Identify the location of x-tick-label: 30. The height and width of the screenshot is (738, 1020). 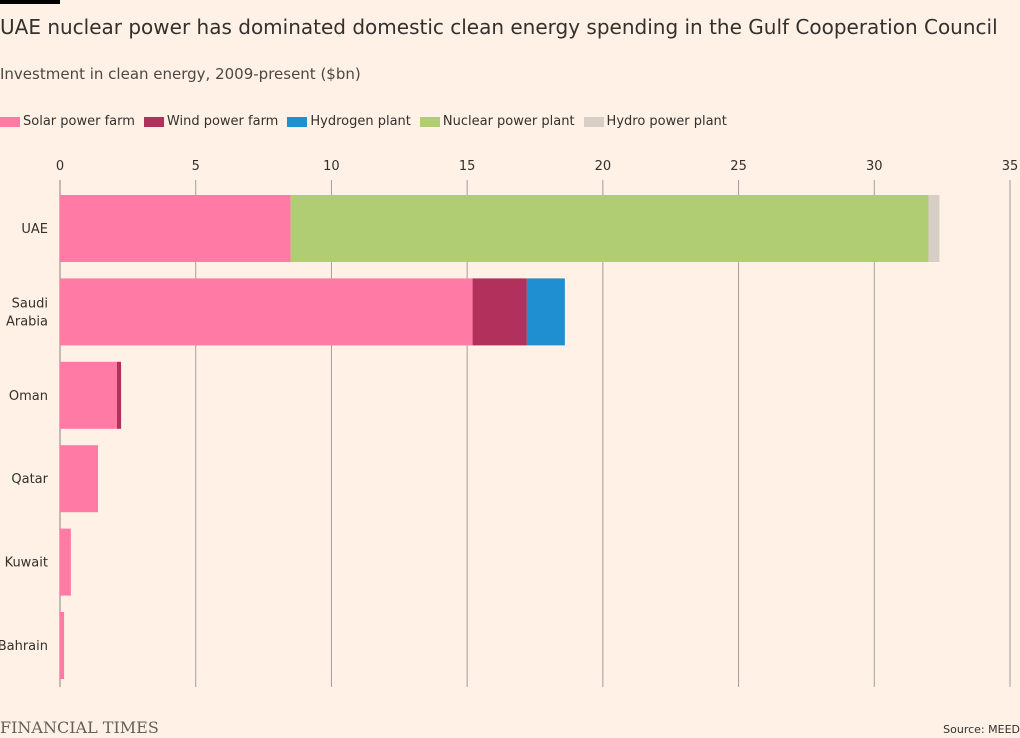
(874, 166).